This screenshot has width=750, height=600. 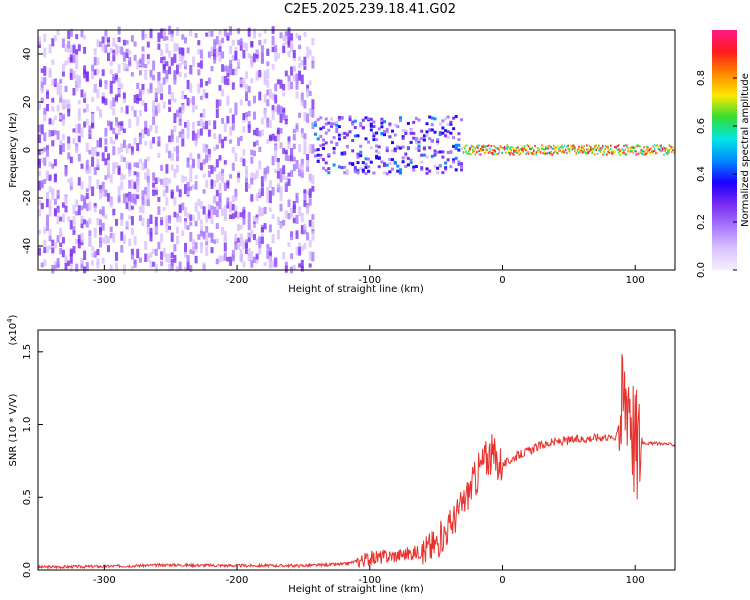 I want to click on snr-x-tick-label: 100, so click(x=635, y=580).